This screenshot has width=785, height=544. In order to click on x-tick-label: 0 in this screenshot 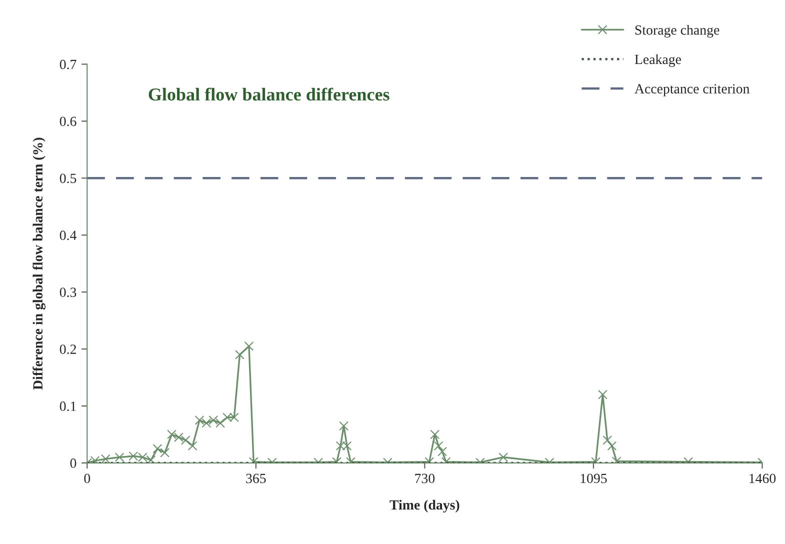, I will do `click(87, 479)`.